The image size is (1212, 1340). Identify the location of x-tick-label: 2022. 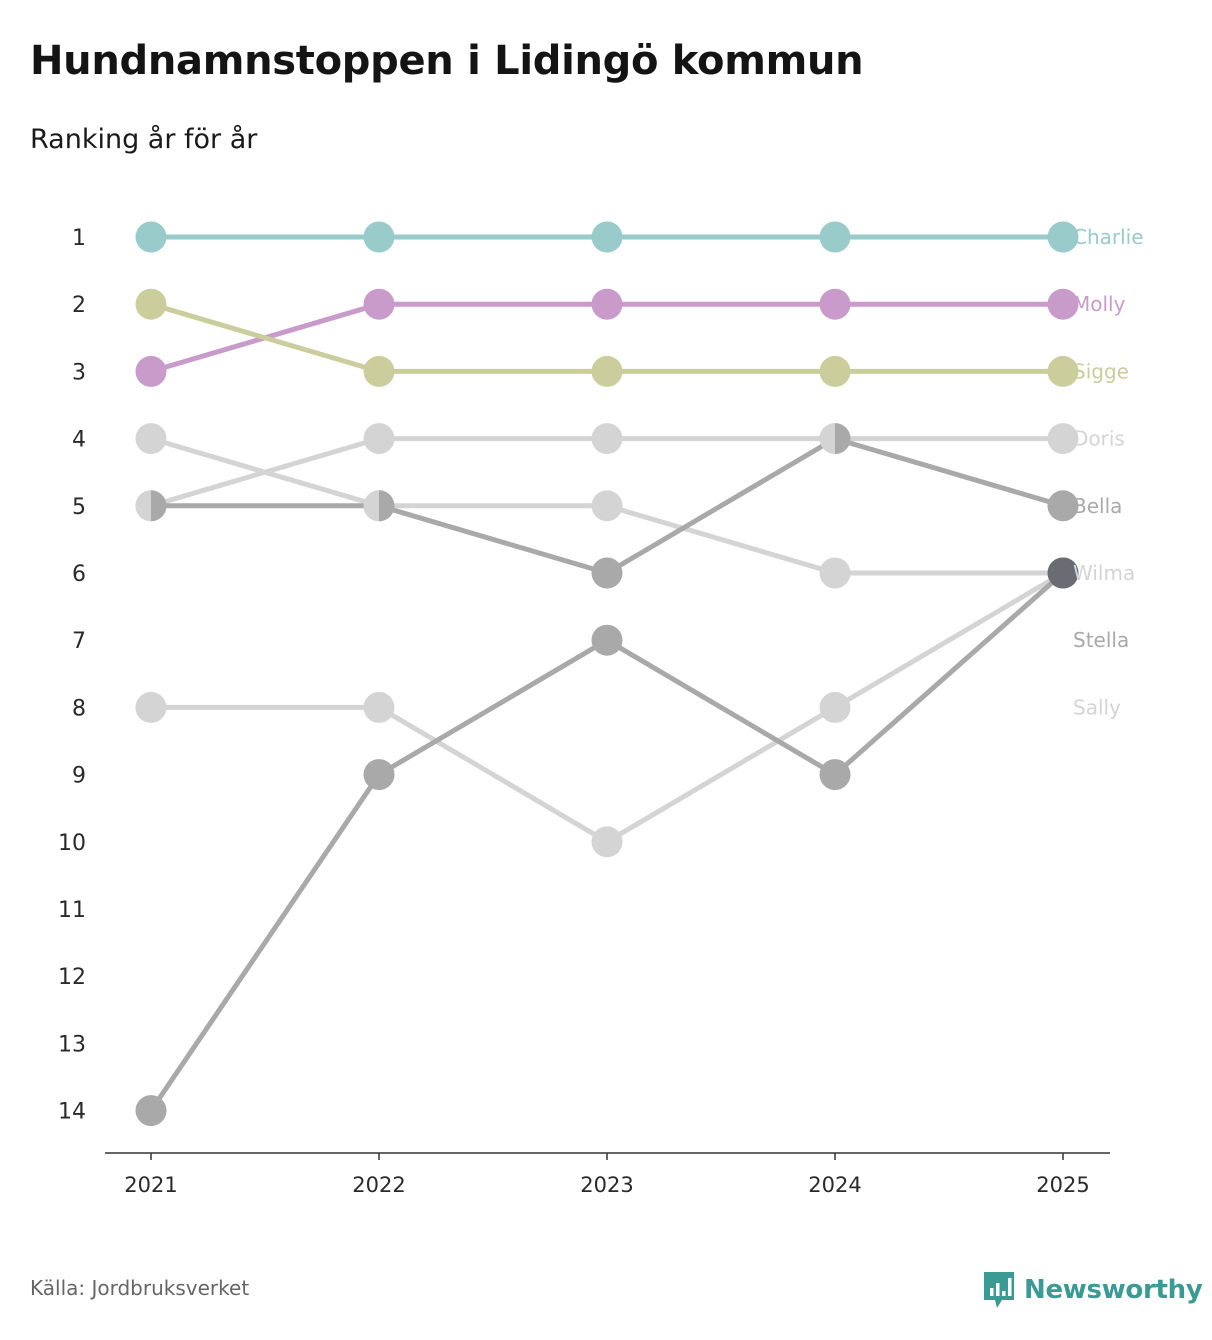
(378, 1185).